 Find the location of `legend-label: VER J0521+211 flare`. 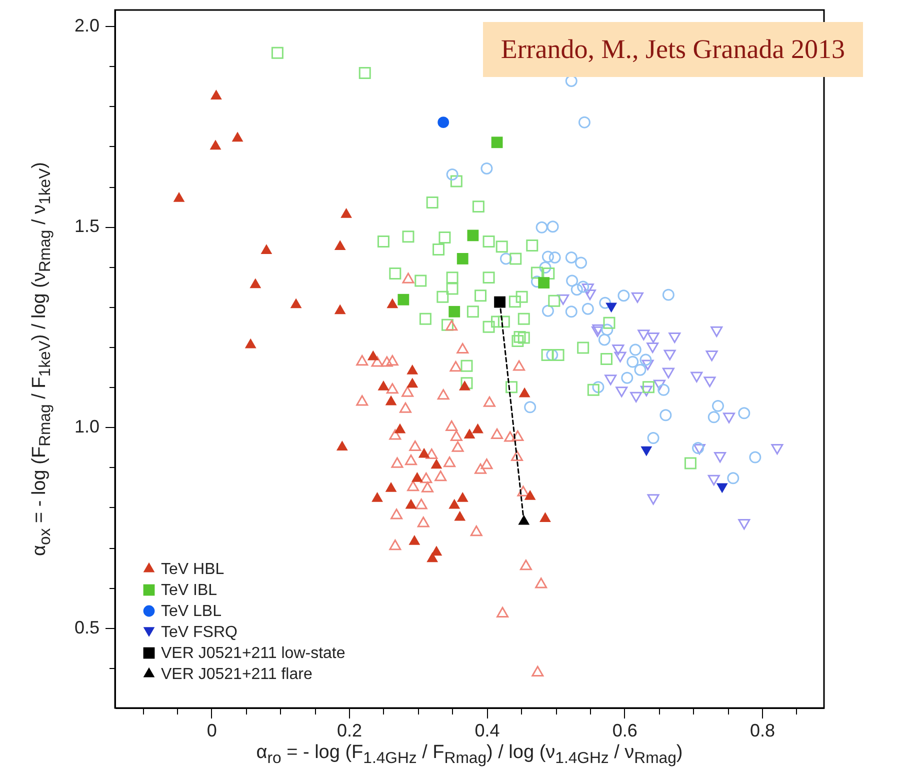

legend-label: VER J0521+211 flare is located at coordinates (236, 674).